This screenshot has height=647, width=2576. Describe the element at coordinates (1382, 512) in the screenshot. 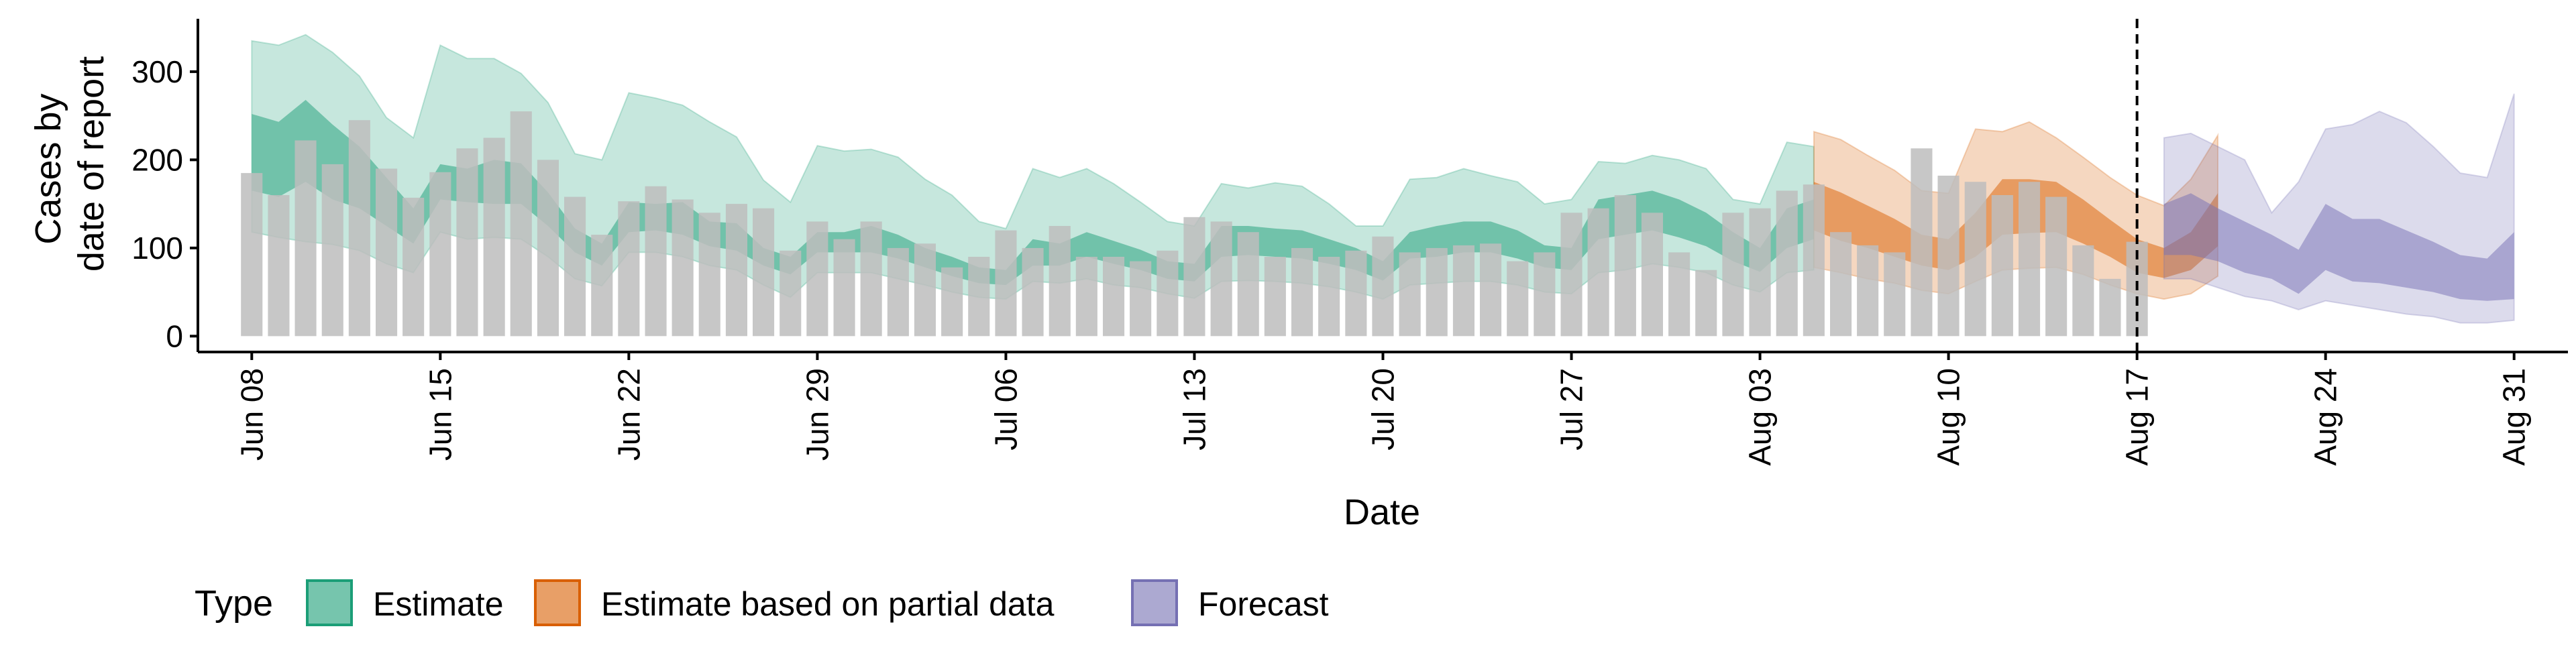

I see `x-axis-label: Date` at that location.